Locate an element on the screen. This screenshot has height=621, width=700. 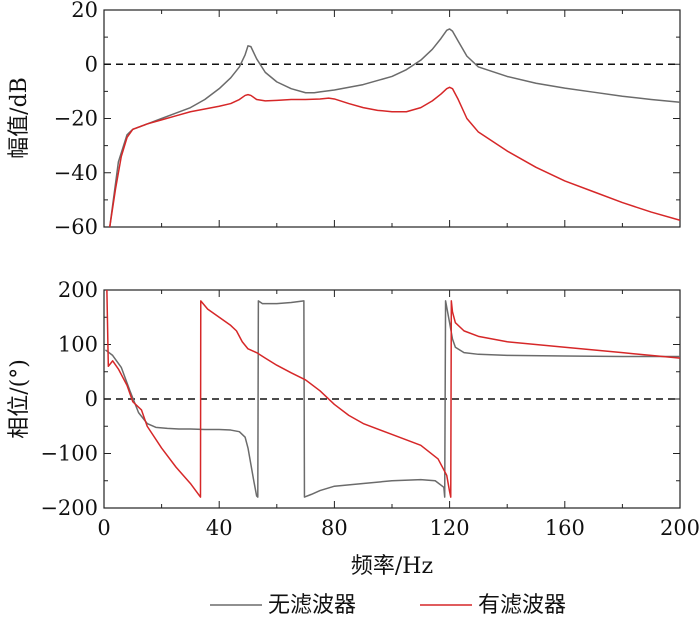
phase-y-tick-label: −100 is located at coordinates (69, 454).